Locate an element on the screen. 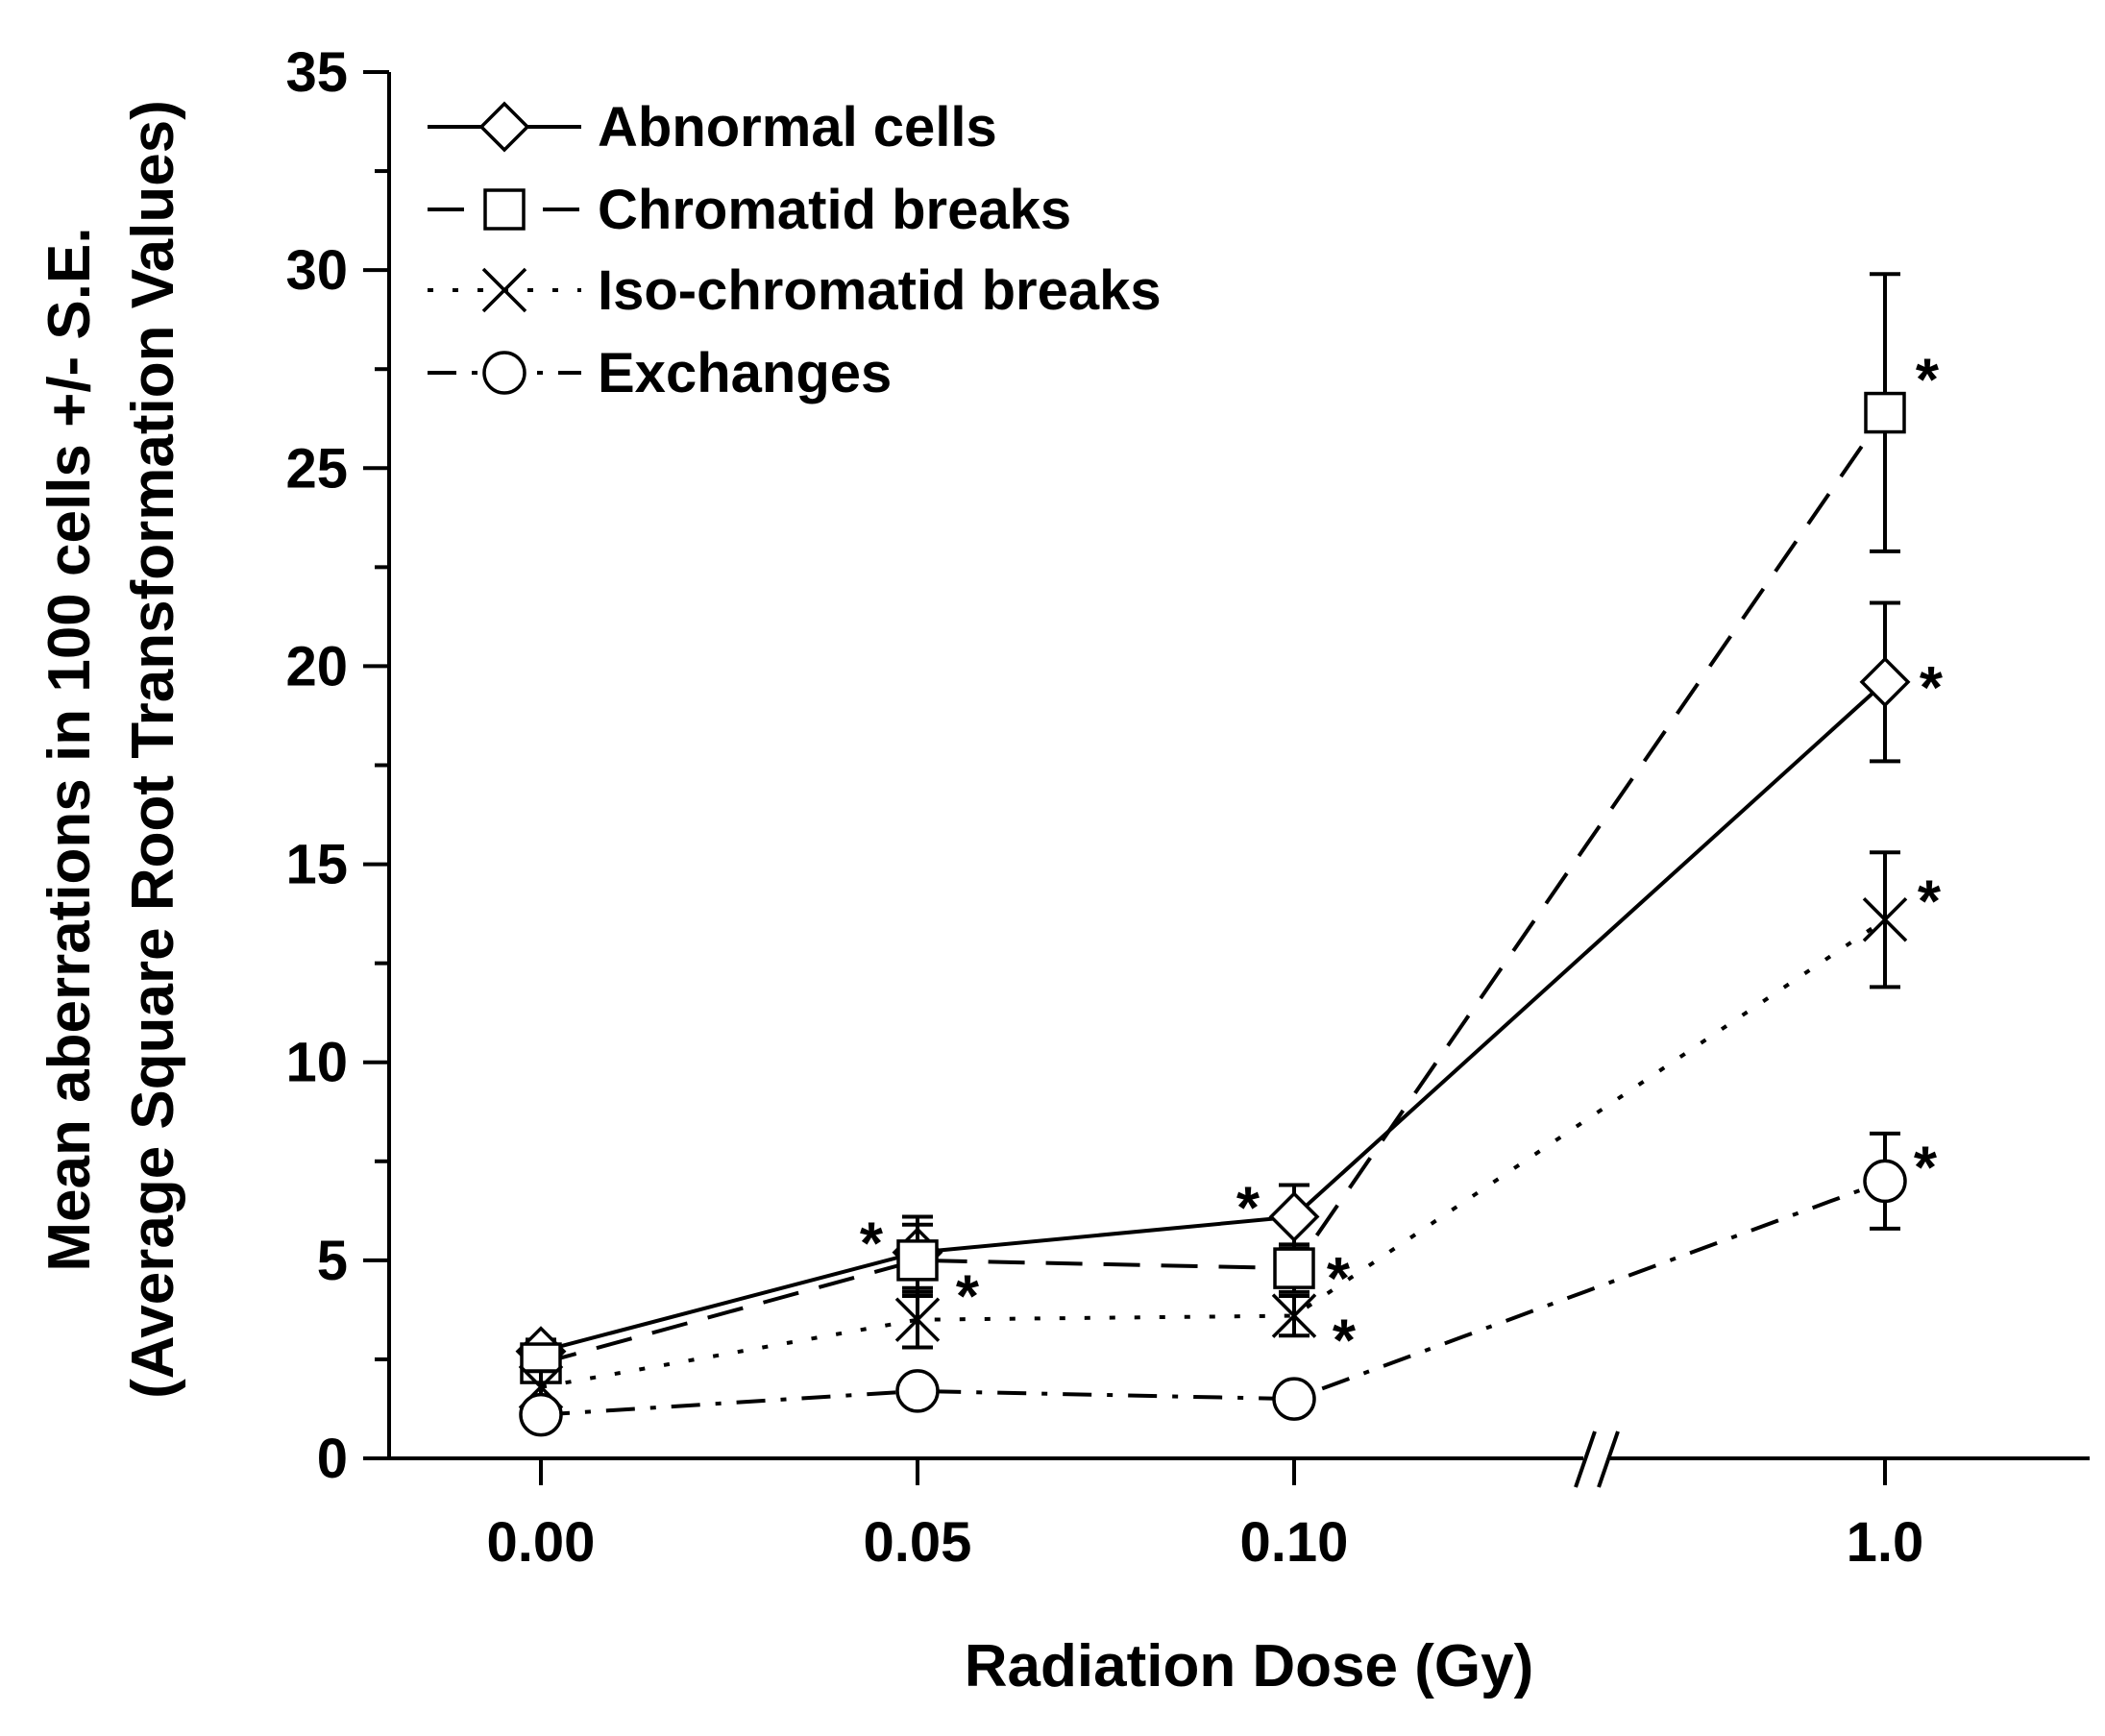  legend-entry: Chromatid breaks is located at coordinates (749, 210).